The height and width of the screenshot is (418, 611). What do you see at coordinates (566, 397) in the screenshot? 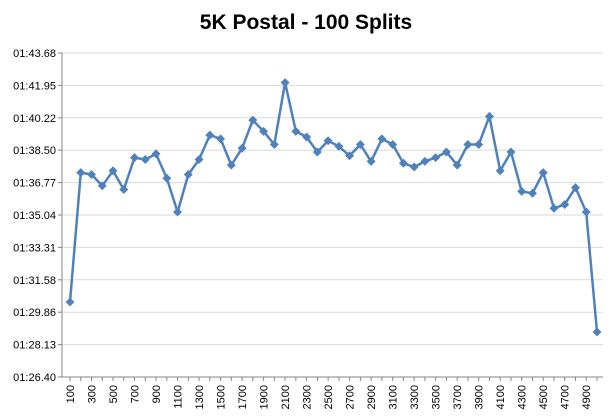
I see `x-tick-label: 4700` at bounding box center [566, 397].